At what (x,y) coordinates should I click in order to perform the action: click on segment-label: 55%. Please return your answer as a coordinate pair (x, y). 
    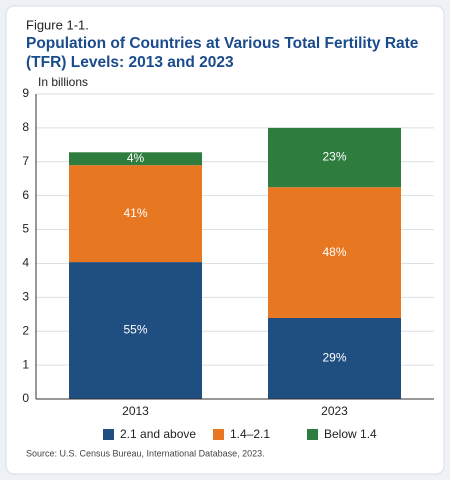
    Looking at the image, I should click on (135, 330).